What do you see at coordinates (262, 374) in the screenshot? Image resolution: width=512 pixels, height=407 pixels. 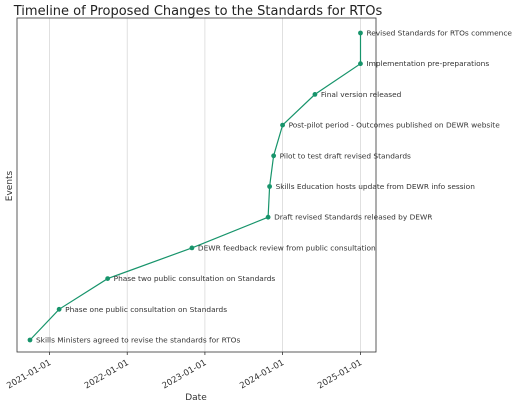 I see `x-tick-label: 2024-01-01` at bounding box center [262, 374].